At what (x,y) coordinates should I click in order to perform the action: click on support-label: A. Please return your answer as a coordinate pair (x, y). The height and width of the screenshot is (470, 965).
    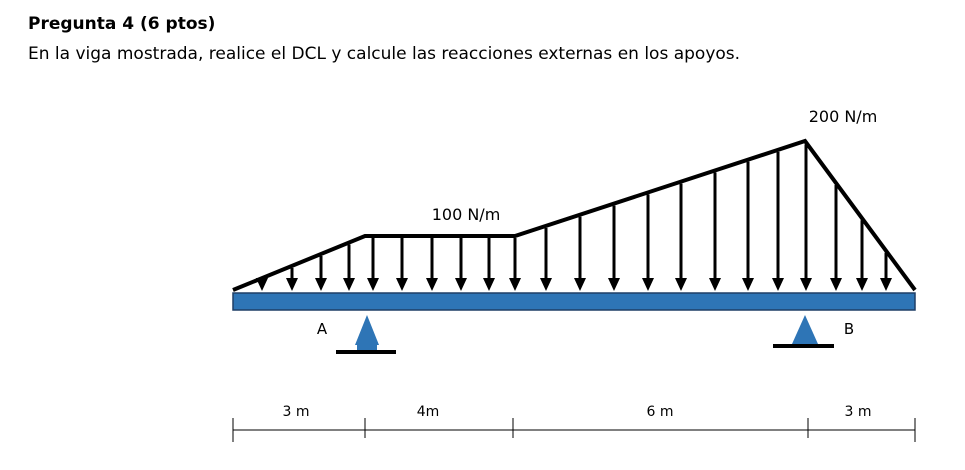
    Looking at the image, I should click on (322, 329).